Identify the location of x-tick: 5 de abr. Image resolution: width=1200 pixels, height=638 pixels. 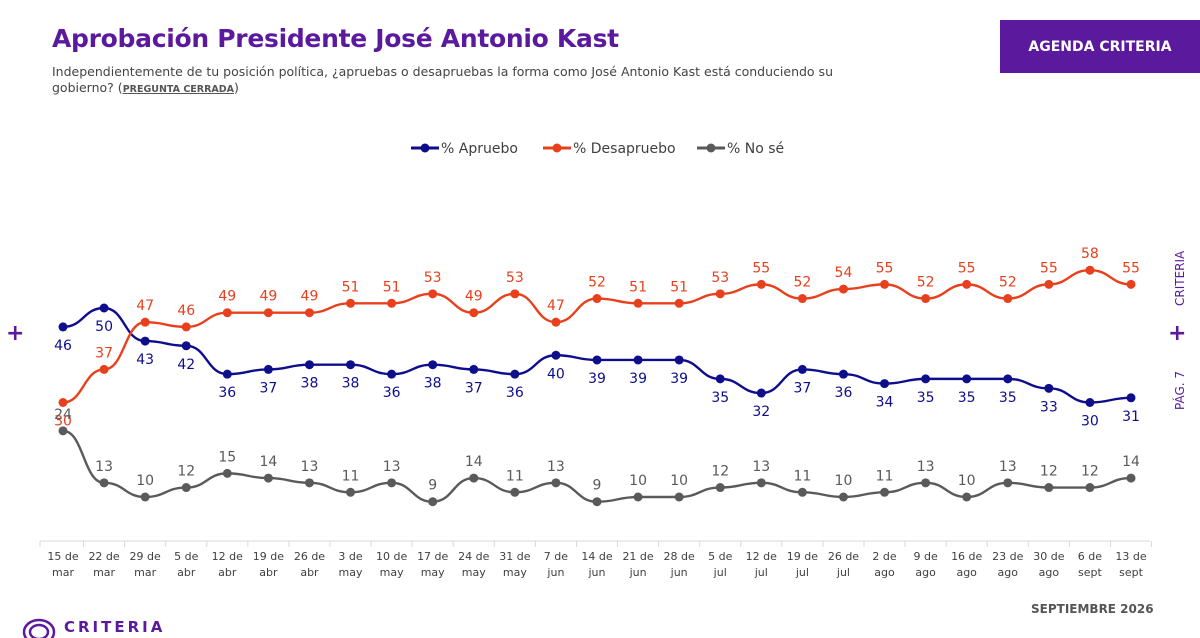
(191, 560).